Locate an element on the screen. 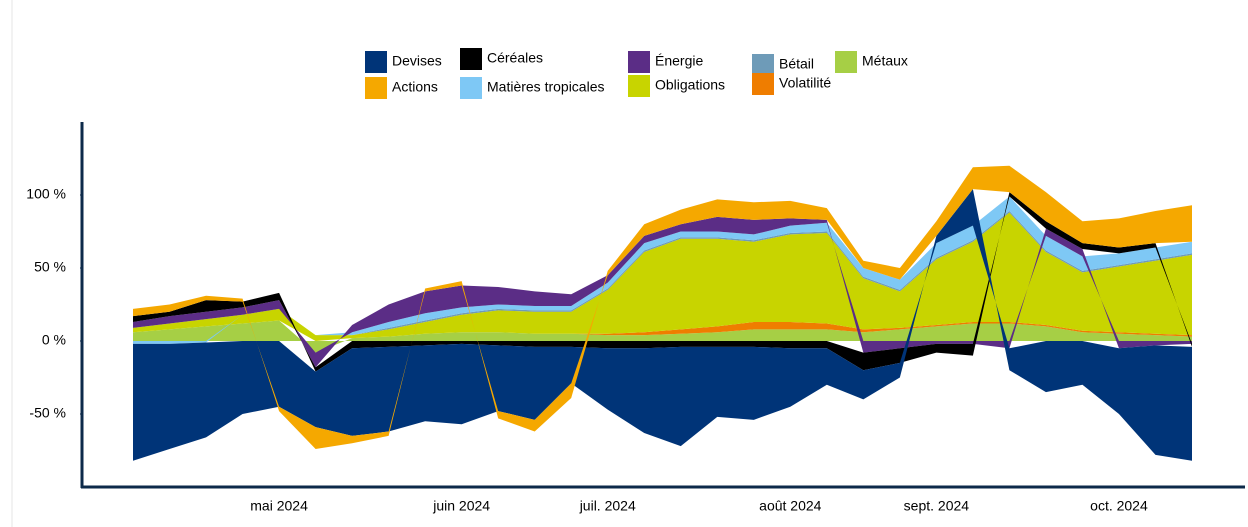 The height and width of the screenshot is (527, 1248). area is located at coordinates (662, 336).